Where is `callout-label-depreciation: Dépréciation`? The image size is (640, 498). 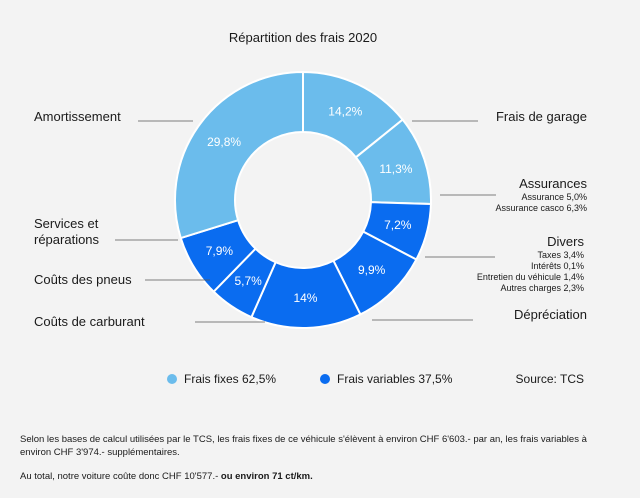 callout-label-depreciation: Dépréciation is located at coordinates (550, 314).